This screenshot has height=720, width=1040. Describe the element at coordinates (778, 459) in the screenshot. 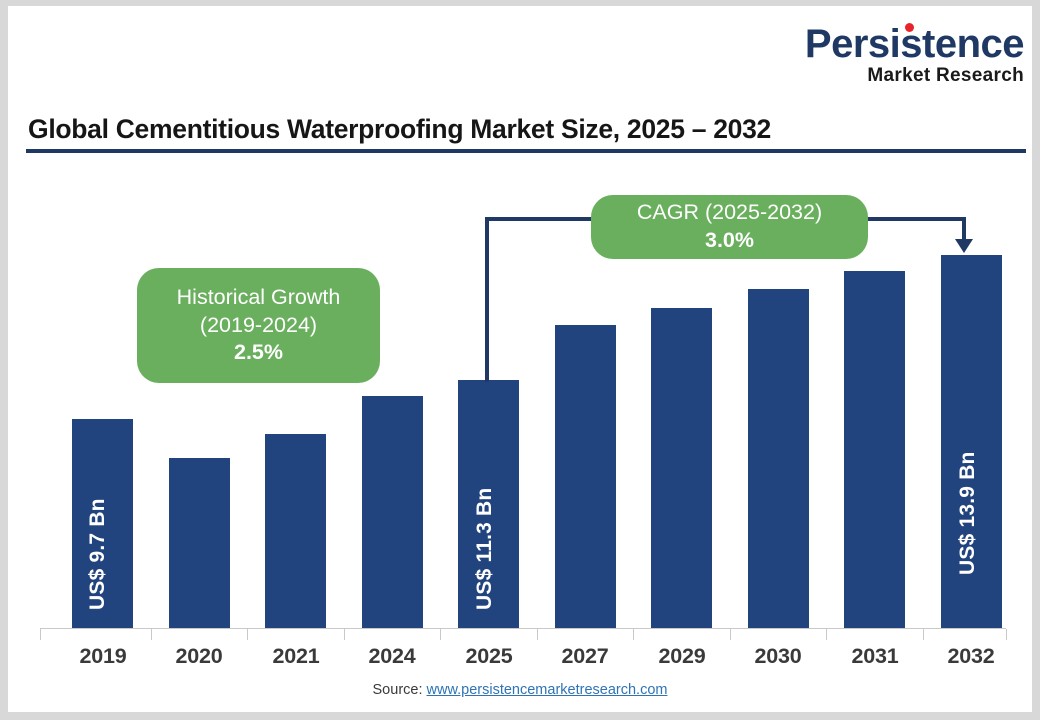

I see `bar-2030` at that location.